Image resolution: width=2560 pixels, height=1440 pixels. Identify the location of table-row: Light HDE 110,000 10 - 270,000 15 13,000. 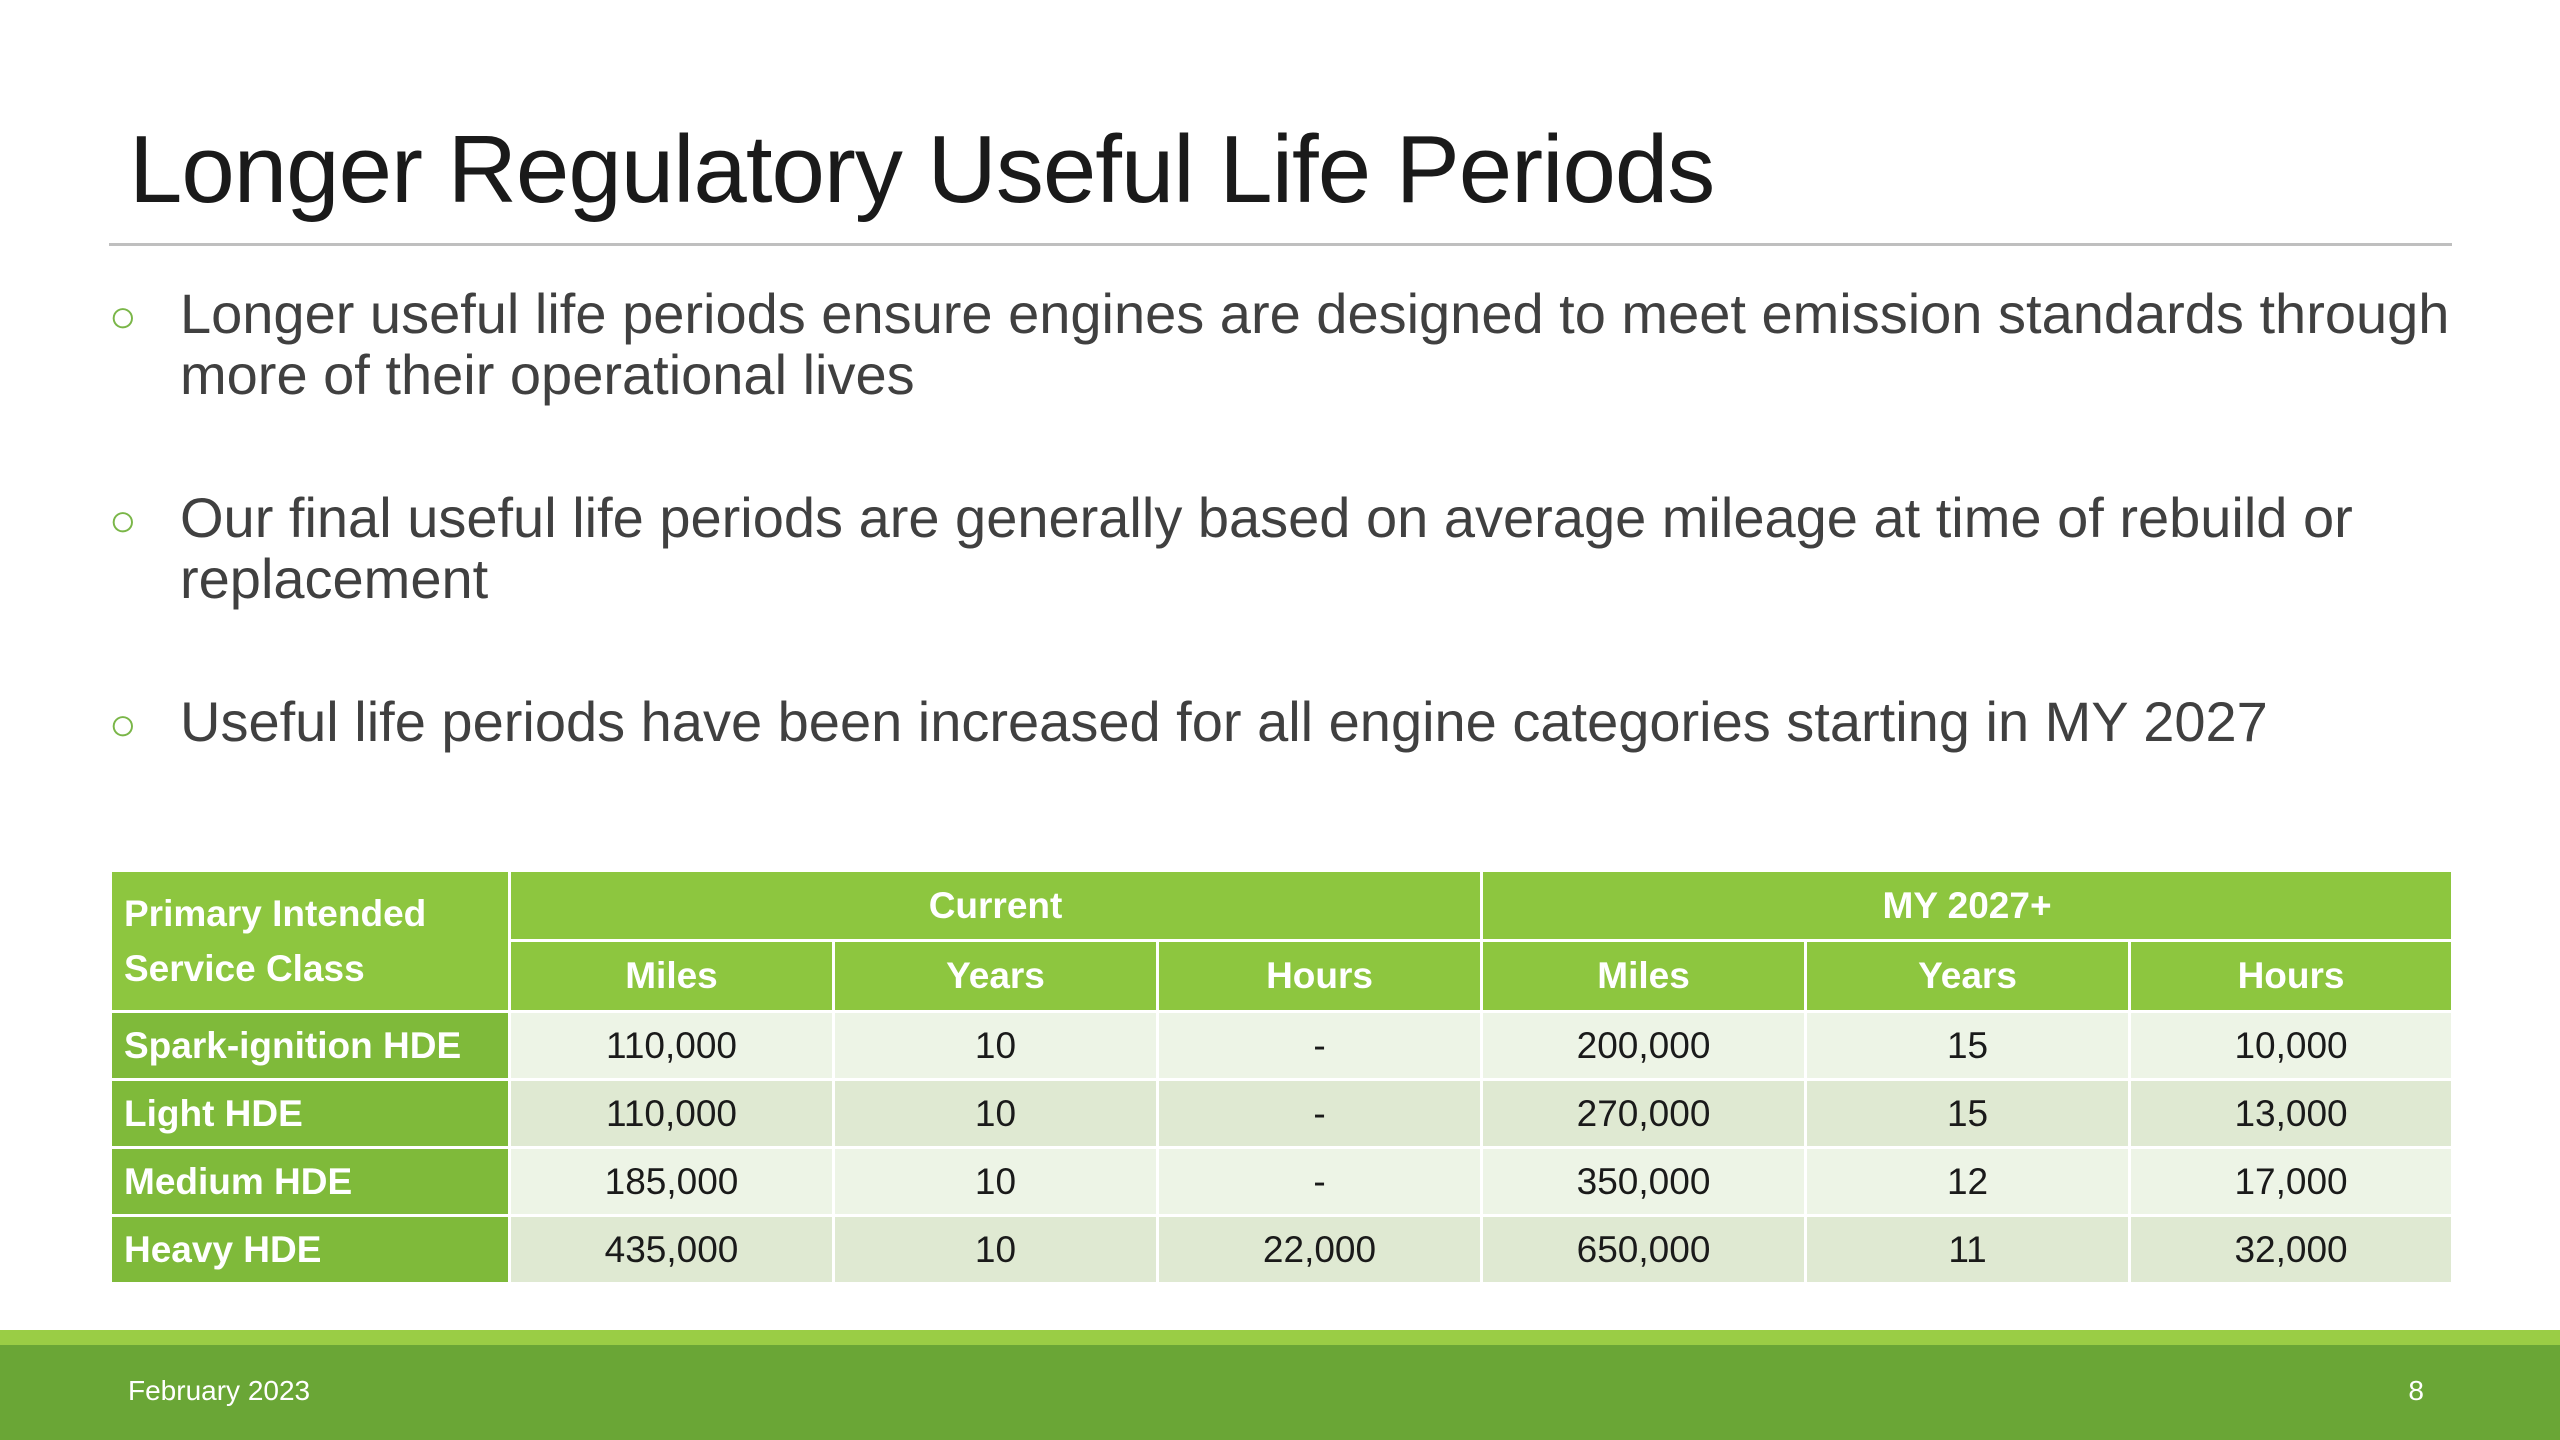
(1282, 1113).